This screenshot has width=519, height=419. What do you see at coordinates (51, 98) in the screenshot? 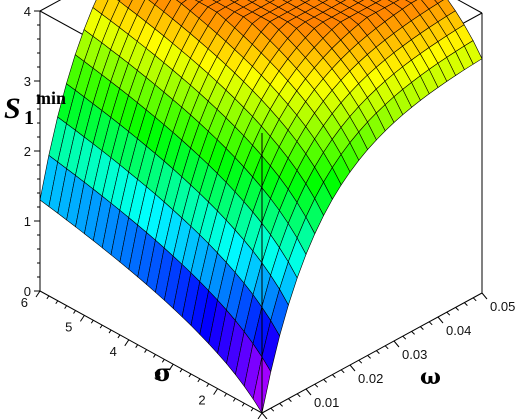
I see `z-label-superscript: min` at bounding box center [51, 98].